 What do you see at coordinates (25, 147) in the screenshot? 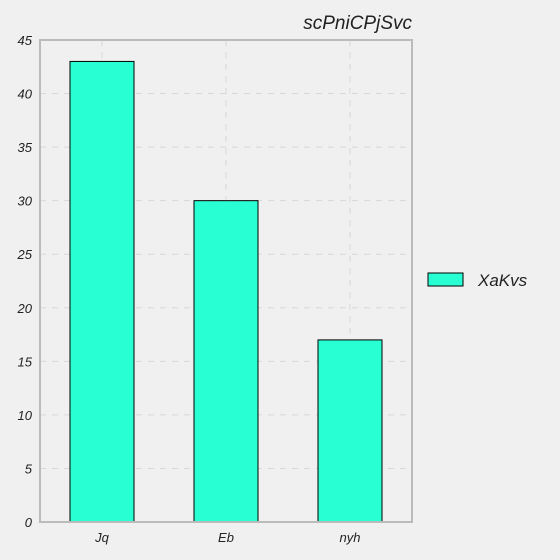
I see `y-tick-label: 35` at bounding box center [25, 147].